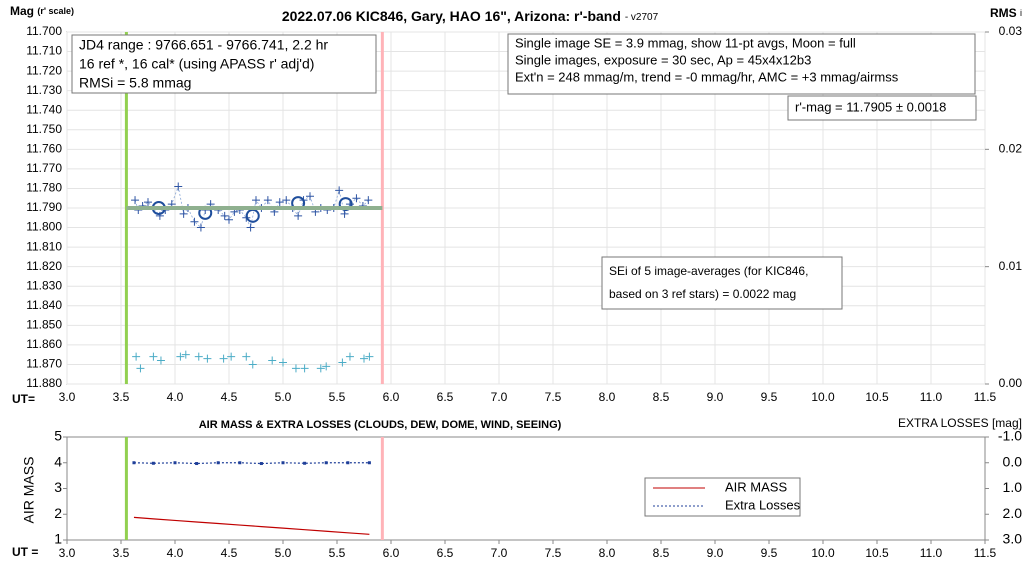  Describe the element at coordinates (823, 553) in the screenshot. I see `x-tick-label: 10.0` at that location.